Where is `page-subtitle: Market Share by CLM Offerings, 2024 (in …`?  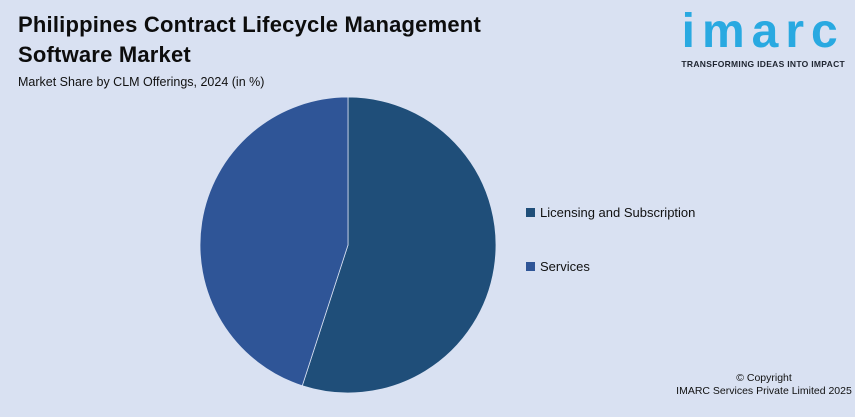
page-subtitle: Market Share by CLM Offerings, 2024 (in … is located at coordinates (141, 82).